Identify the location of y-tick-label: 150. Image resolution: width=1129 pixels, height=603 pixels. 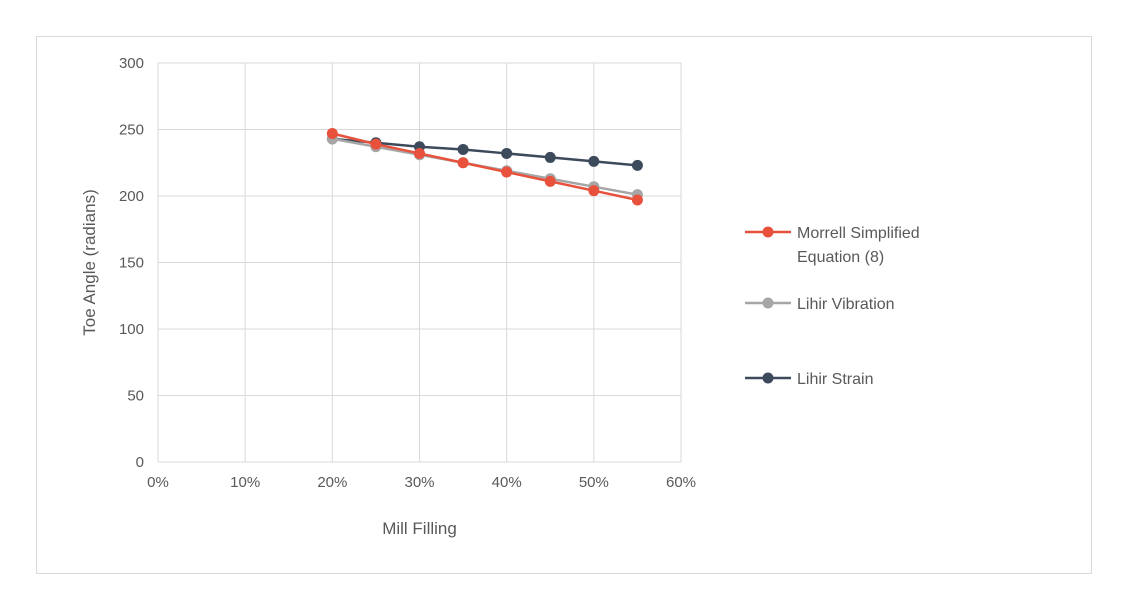
(131, 263).